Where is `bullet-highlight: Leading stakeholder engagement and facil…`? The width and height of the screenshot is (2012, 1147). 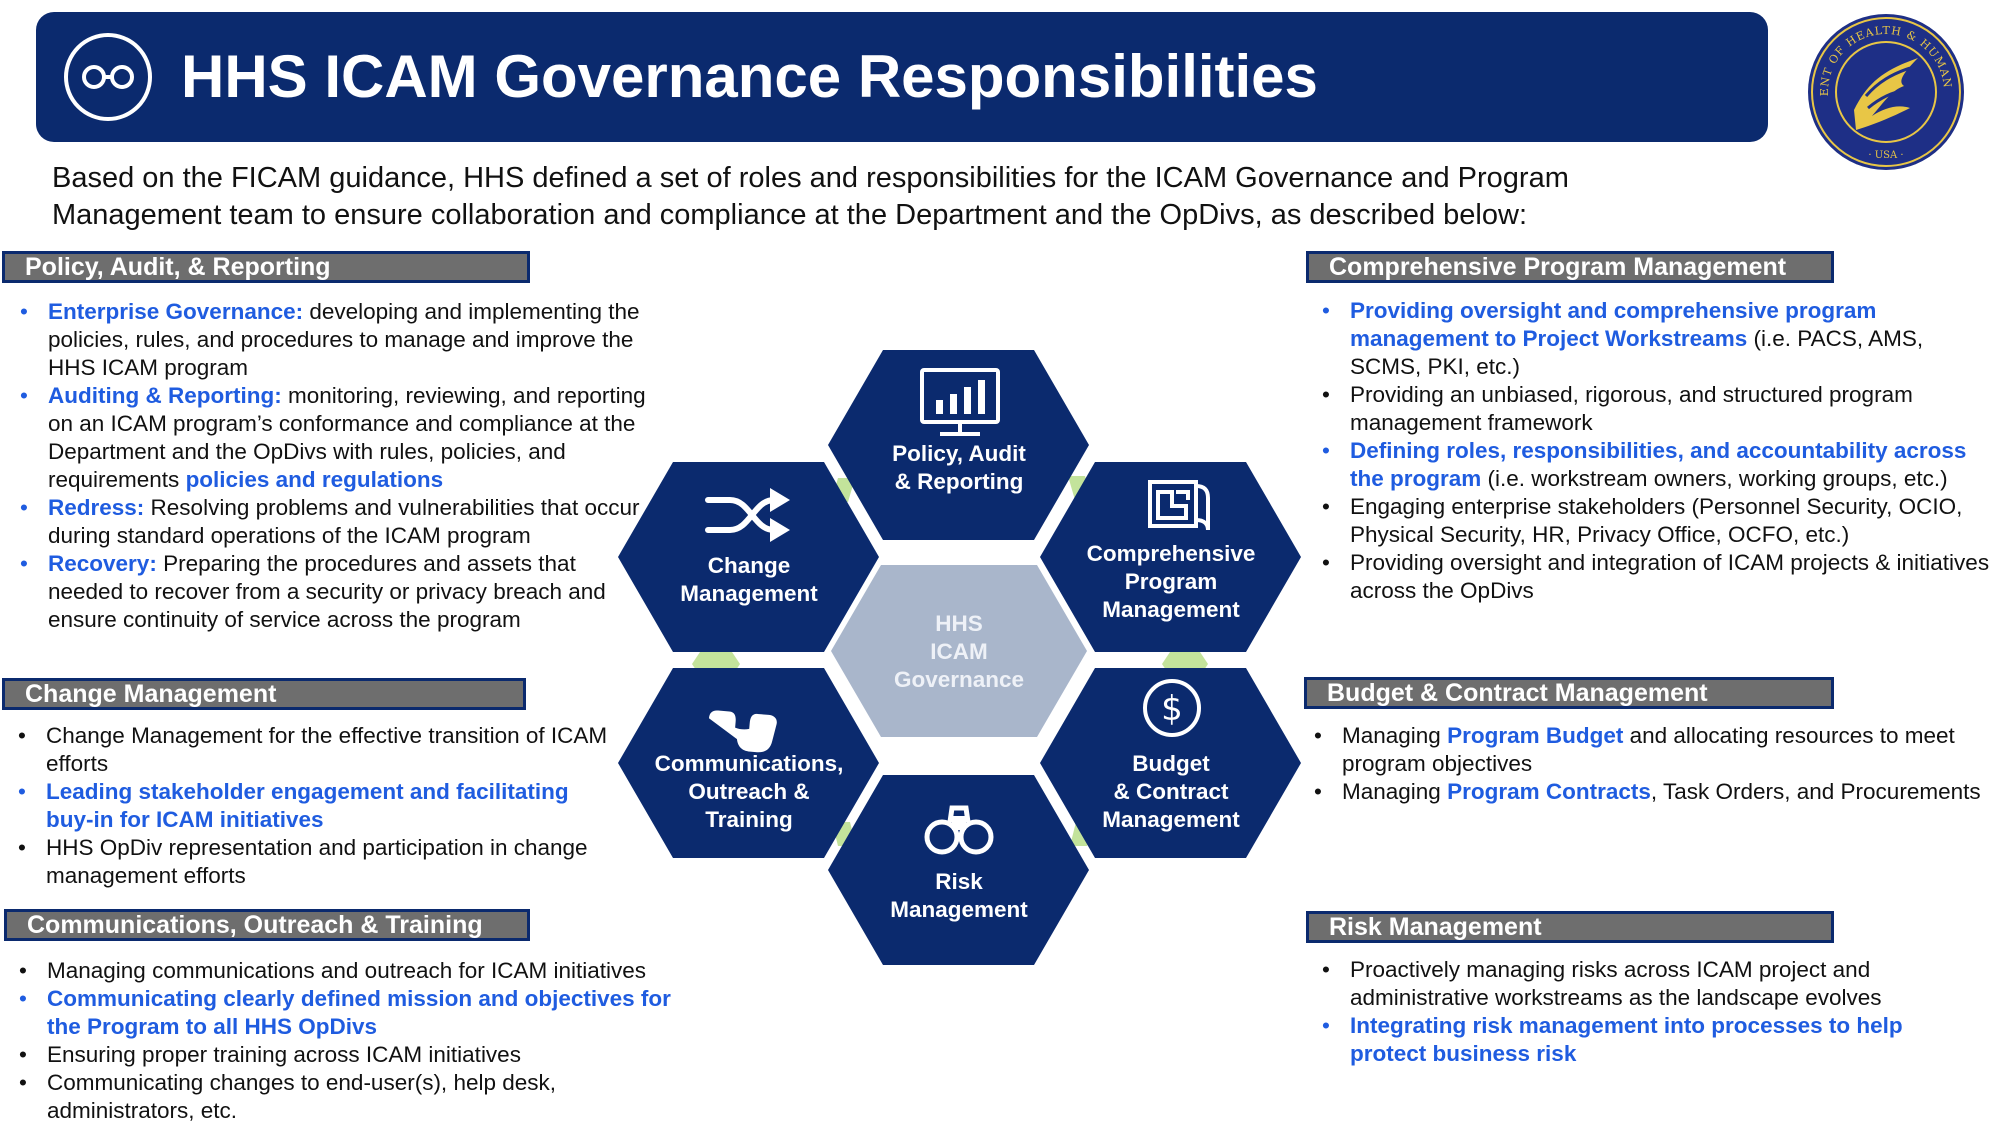
bullet-highlight: Leading stakeholder engagement and facil… is located at coordinates (307, 805).